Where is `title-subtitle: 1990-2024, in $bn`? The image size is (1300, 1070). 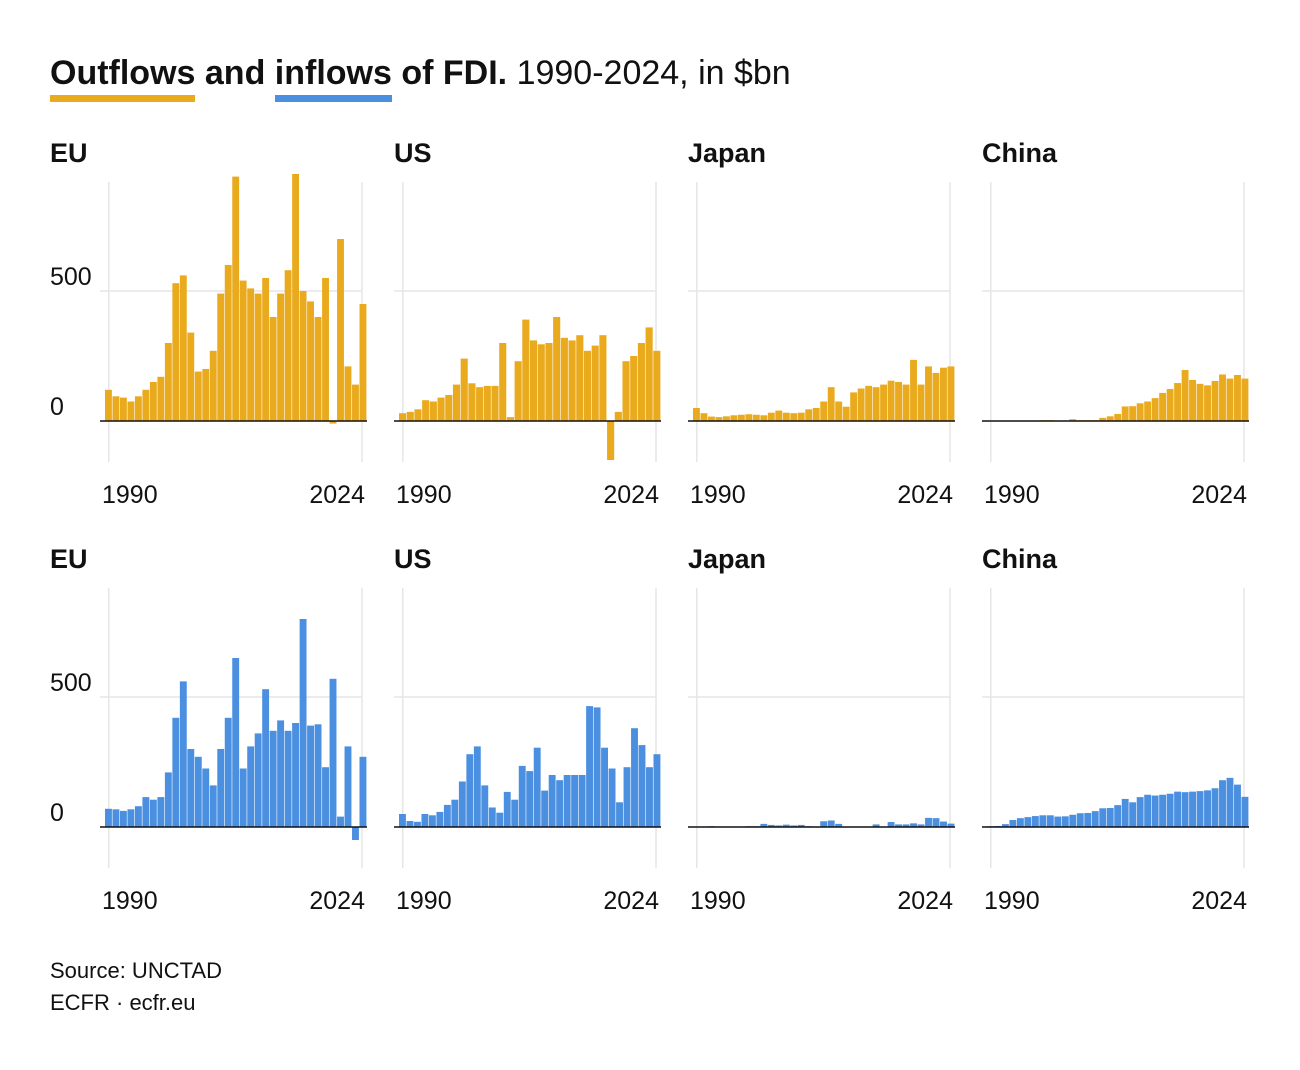 title-subtitle: 1990-2024, in $bn is located at coordinates (653, 73).